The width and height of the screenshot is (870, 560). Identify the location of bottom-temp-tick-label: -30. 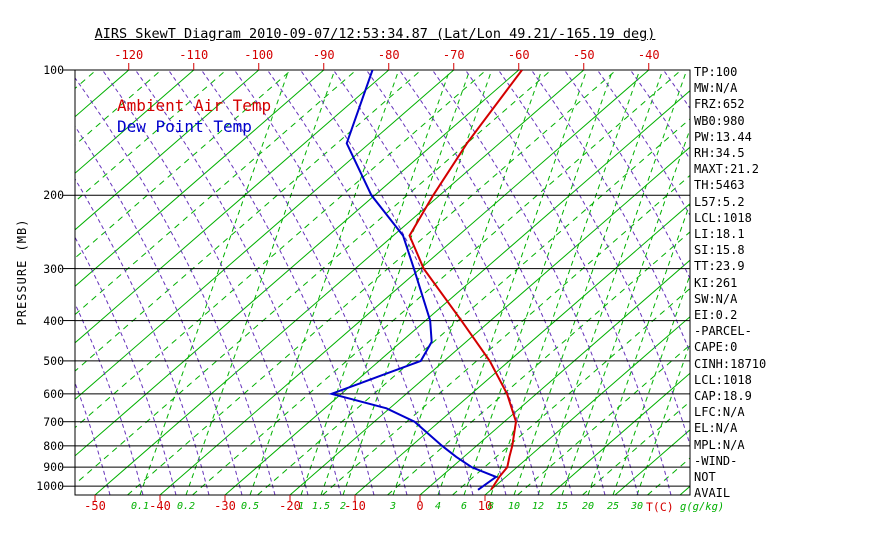
(225, 506).